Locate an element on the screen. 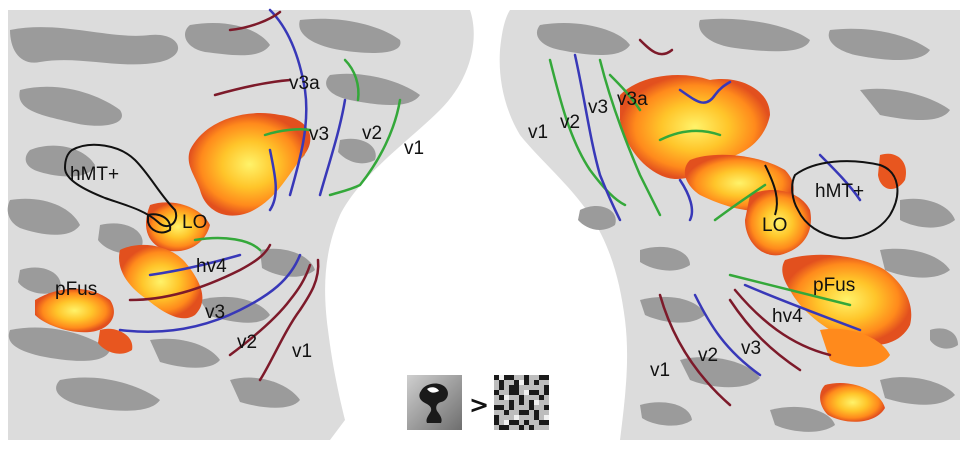 The height and width of the screenshot is (450, 968). label-right-v3: v3 is located at coordinates (598, 107).